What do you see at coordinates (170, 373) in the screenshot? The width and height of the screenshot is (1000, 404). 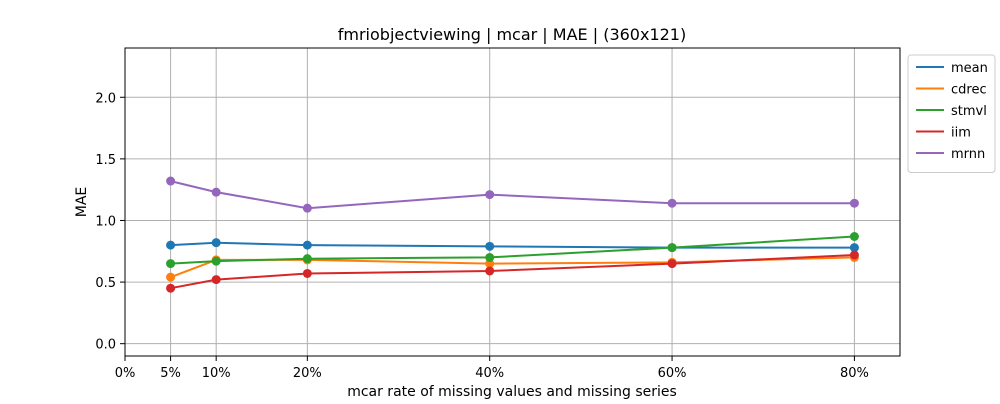 I see `x-tick-label: 5%` at bounding box center [170, 373].